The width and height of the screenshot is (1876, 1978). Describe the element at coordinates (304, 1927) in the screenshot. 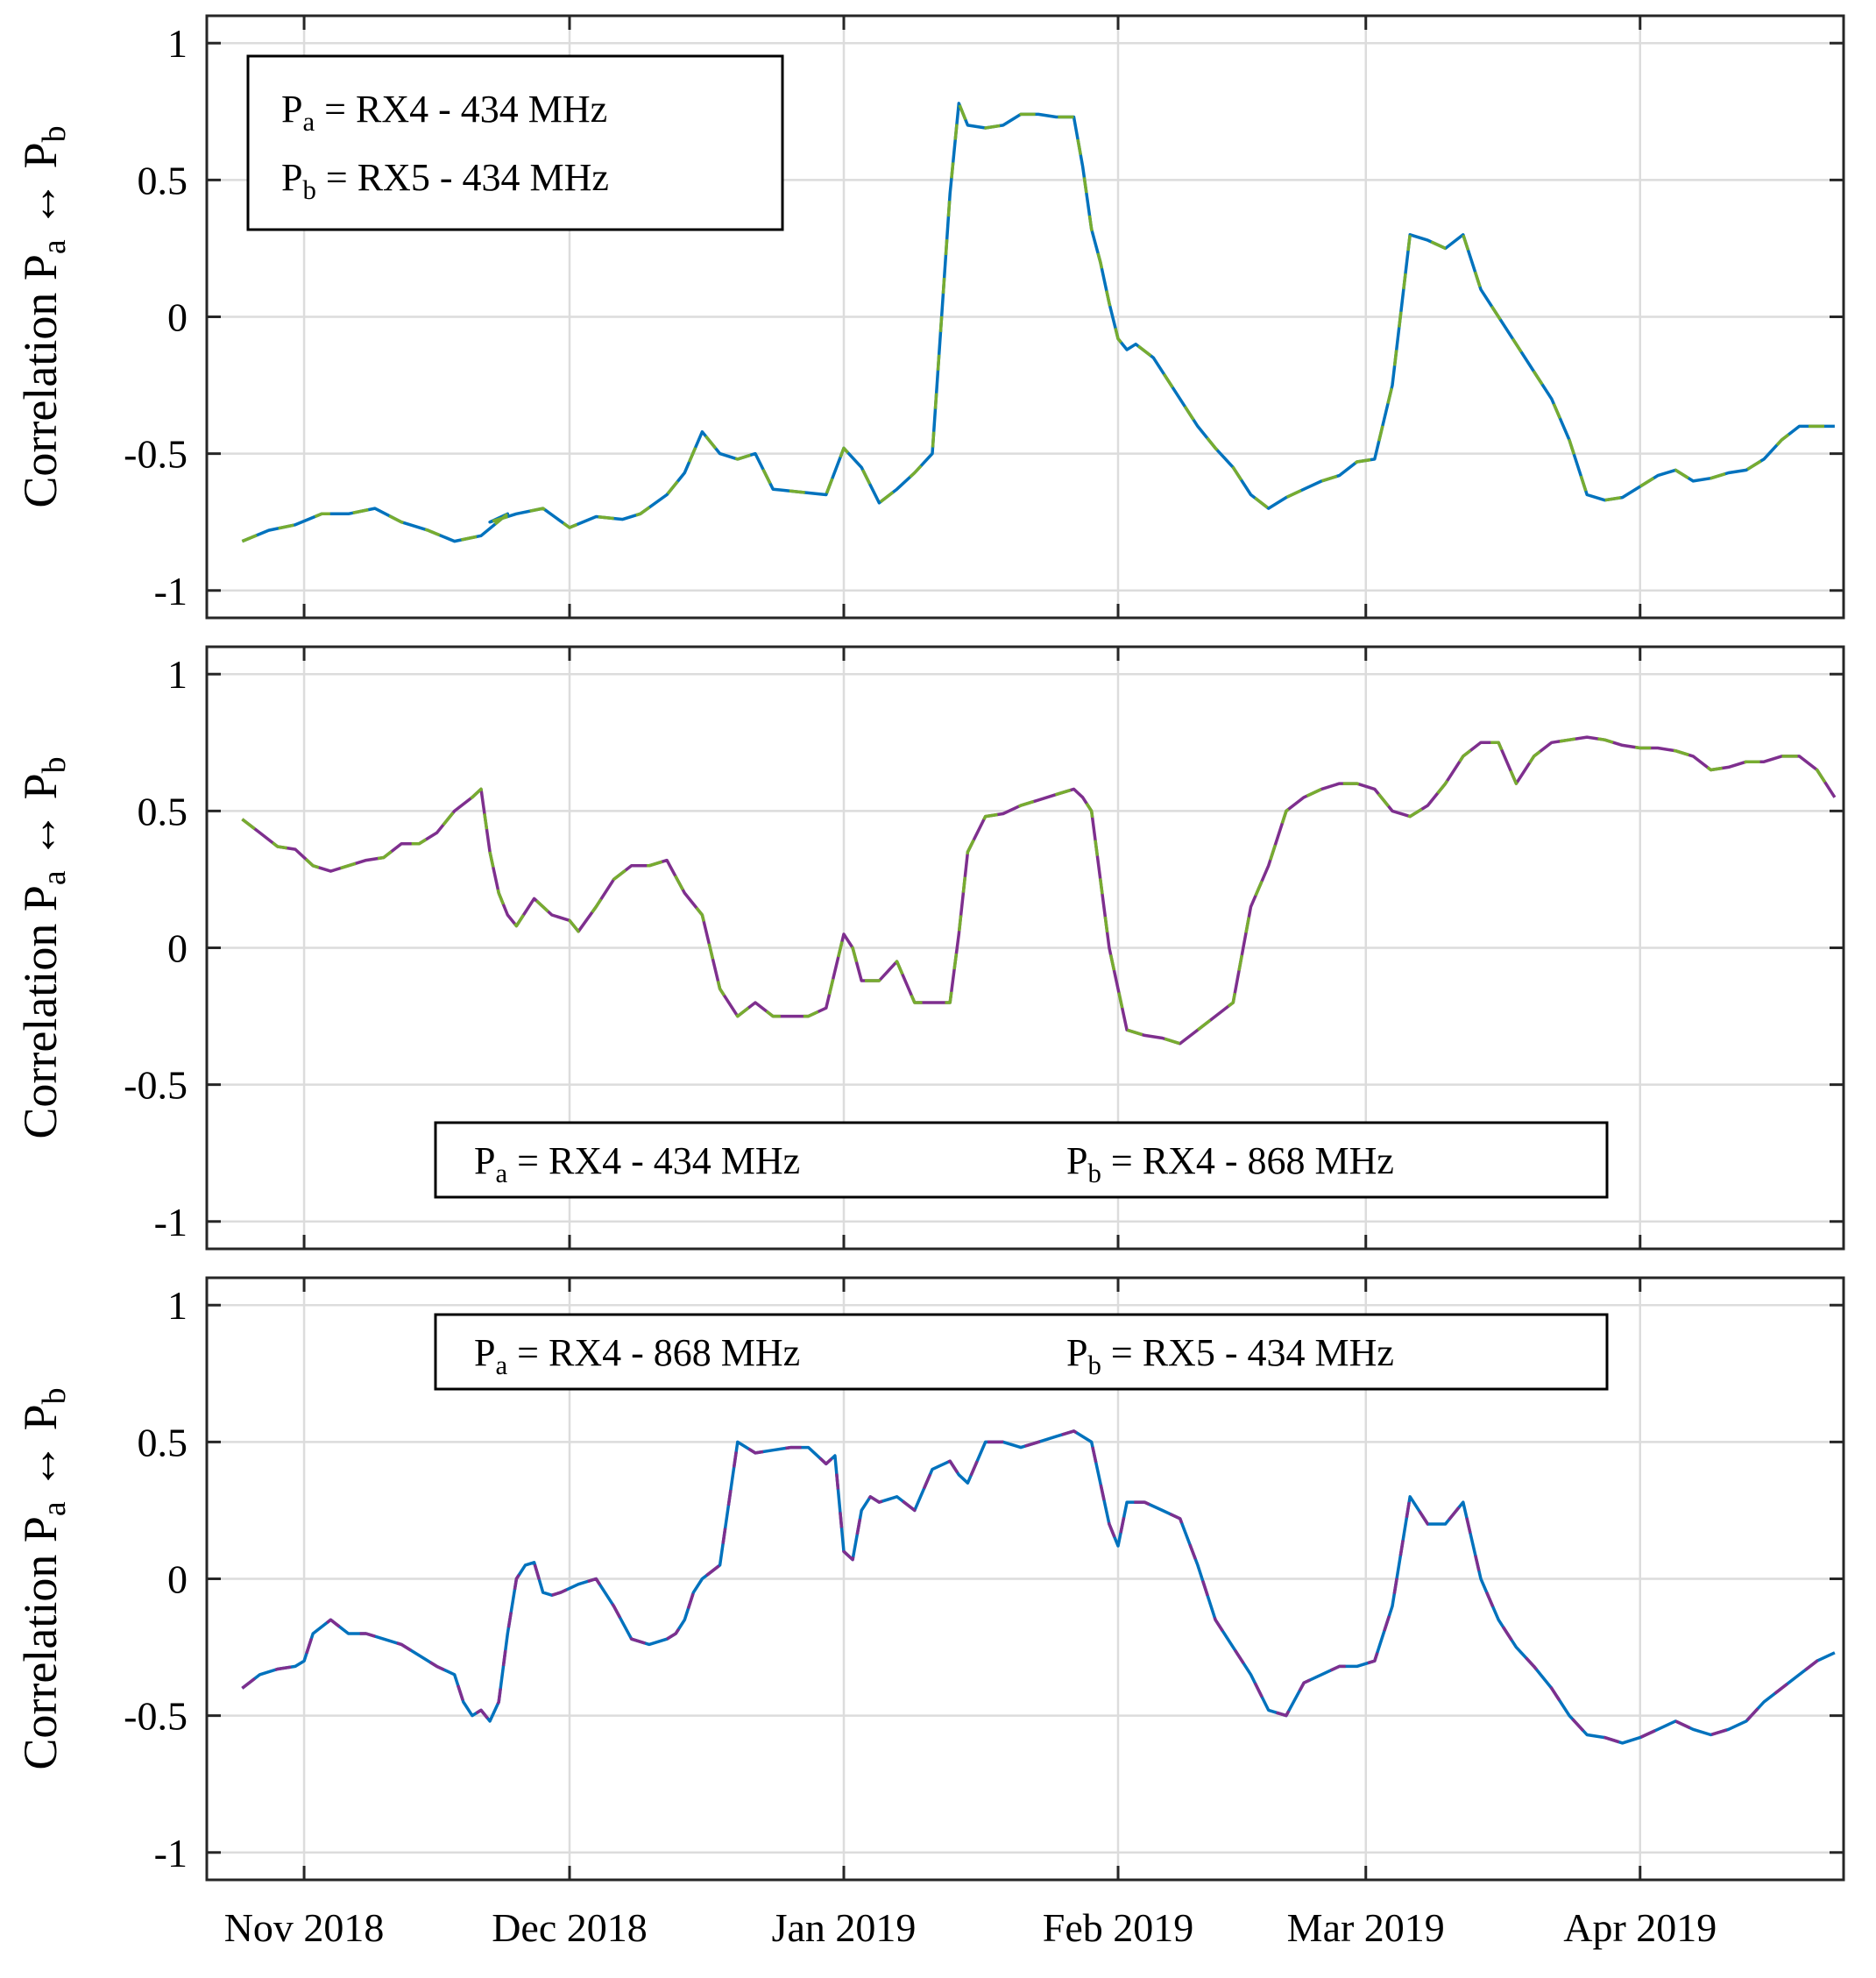

I see `x-tick-label: Nov 2018` at that location.